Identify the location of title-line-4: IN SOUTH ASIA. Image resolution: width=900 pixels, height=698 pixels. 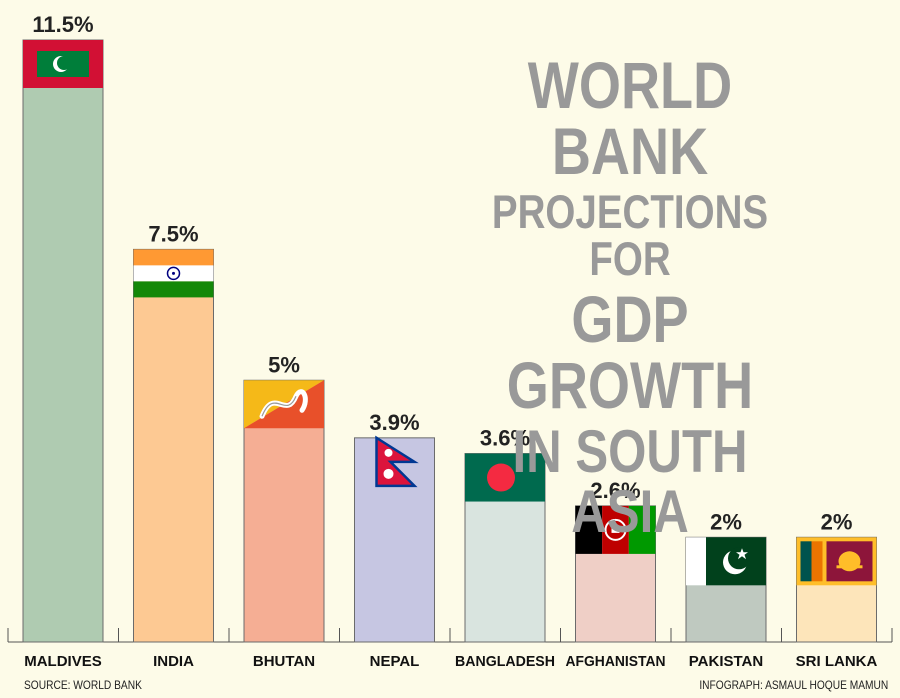
(630, 481).